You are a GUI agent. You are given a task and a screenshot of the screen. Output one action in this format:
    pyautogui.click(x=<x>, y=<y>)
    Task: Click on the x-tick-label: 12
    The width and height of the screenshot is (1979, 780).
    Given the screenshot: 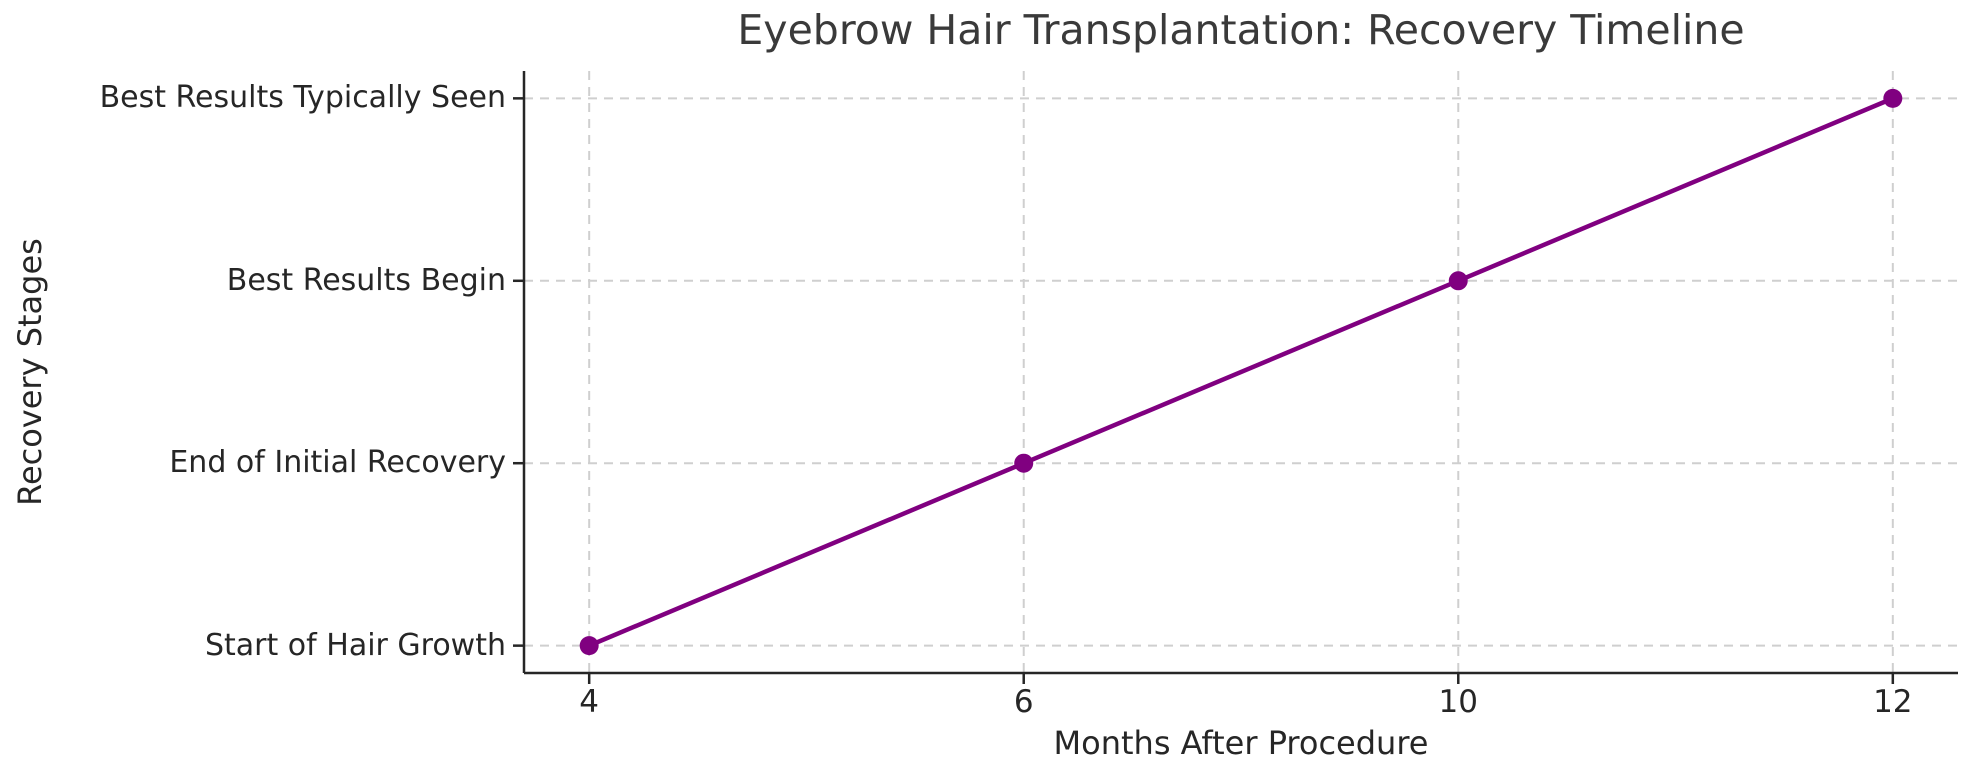 What is the action you would take?
    pyautogui.click(x=1893, y=702)
    